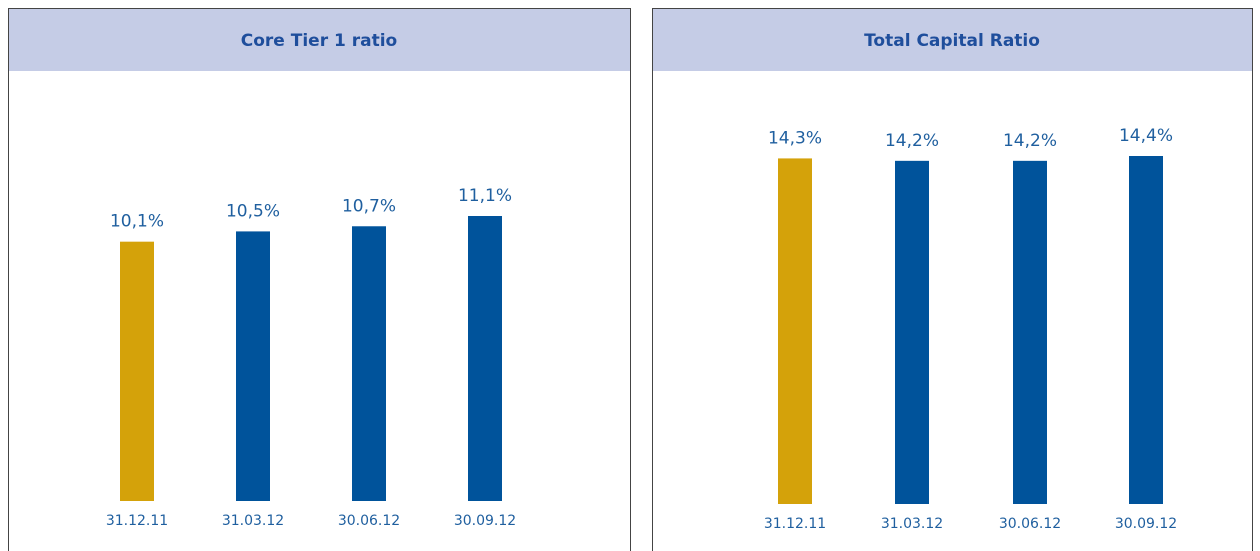  Describe the element at coordinates (253, 211) in the screenshot. I see `value-label: 10,5%` at that location.